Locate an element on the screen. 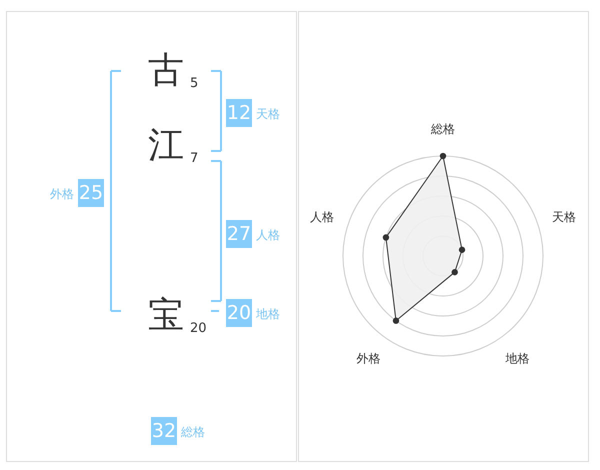 Image resolution: width=600 pixels, height=470 pixels. text: 20 is located at coordinates (239, 313).